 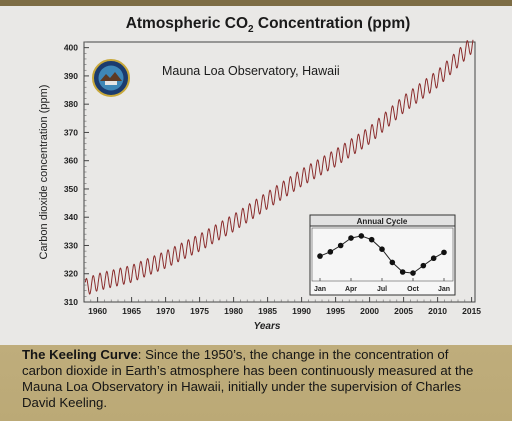 I want to click on inset-title: Annual Cycle, so click(x=382, y=221).